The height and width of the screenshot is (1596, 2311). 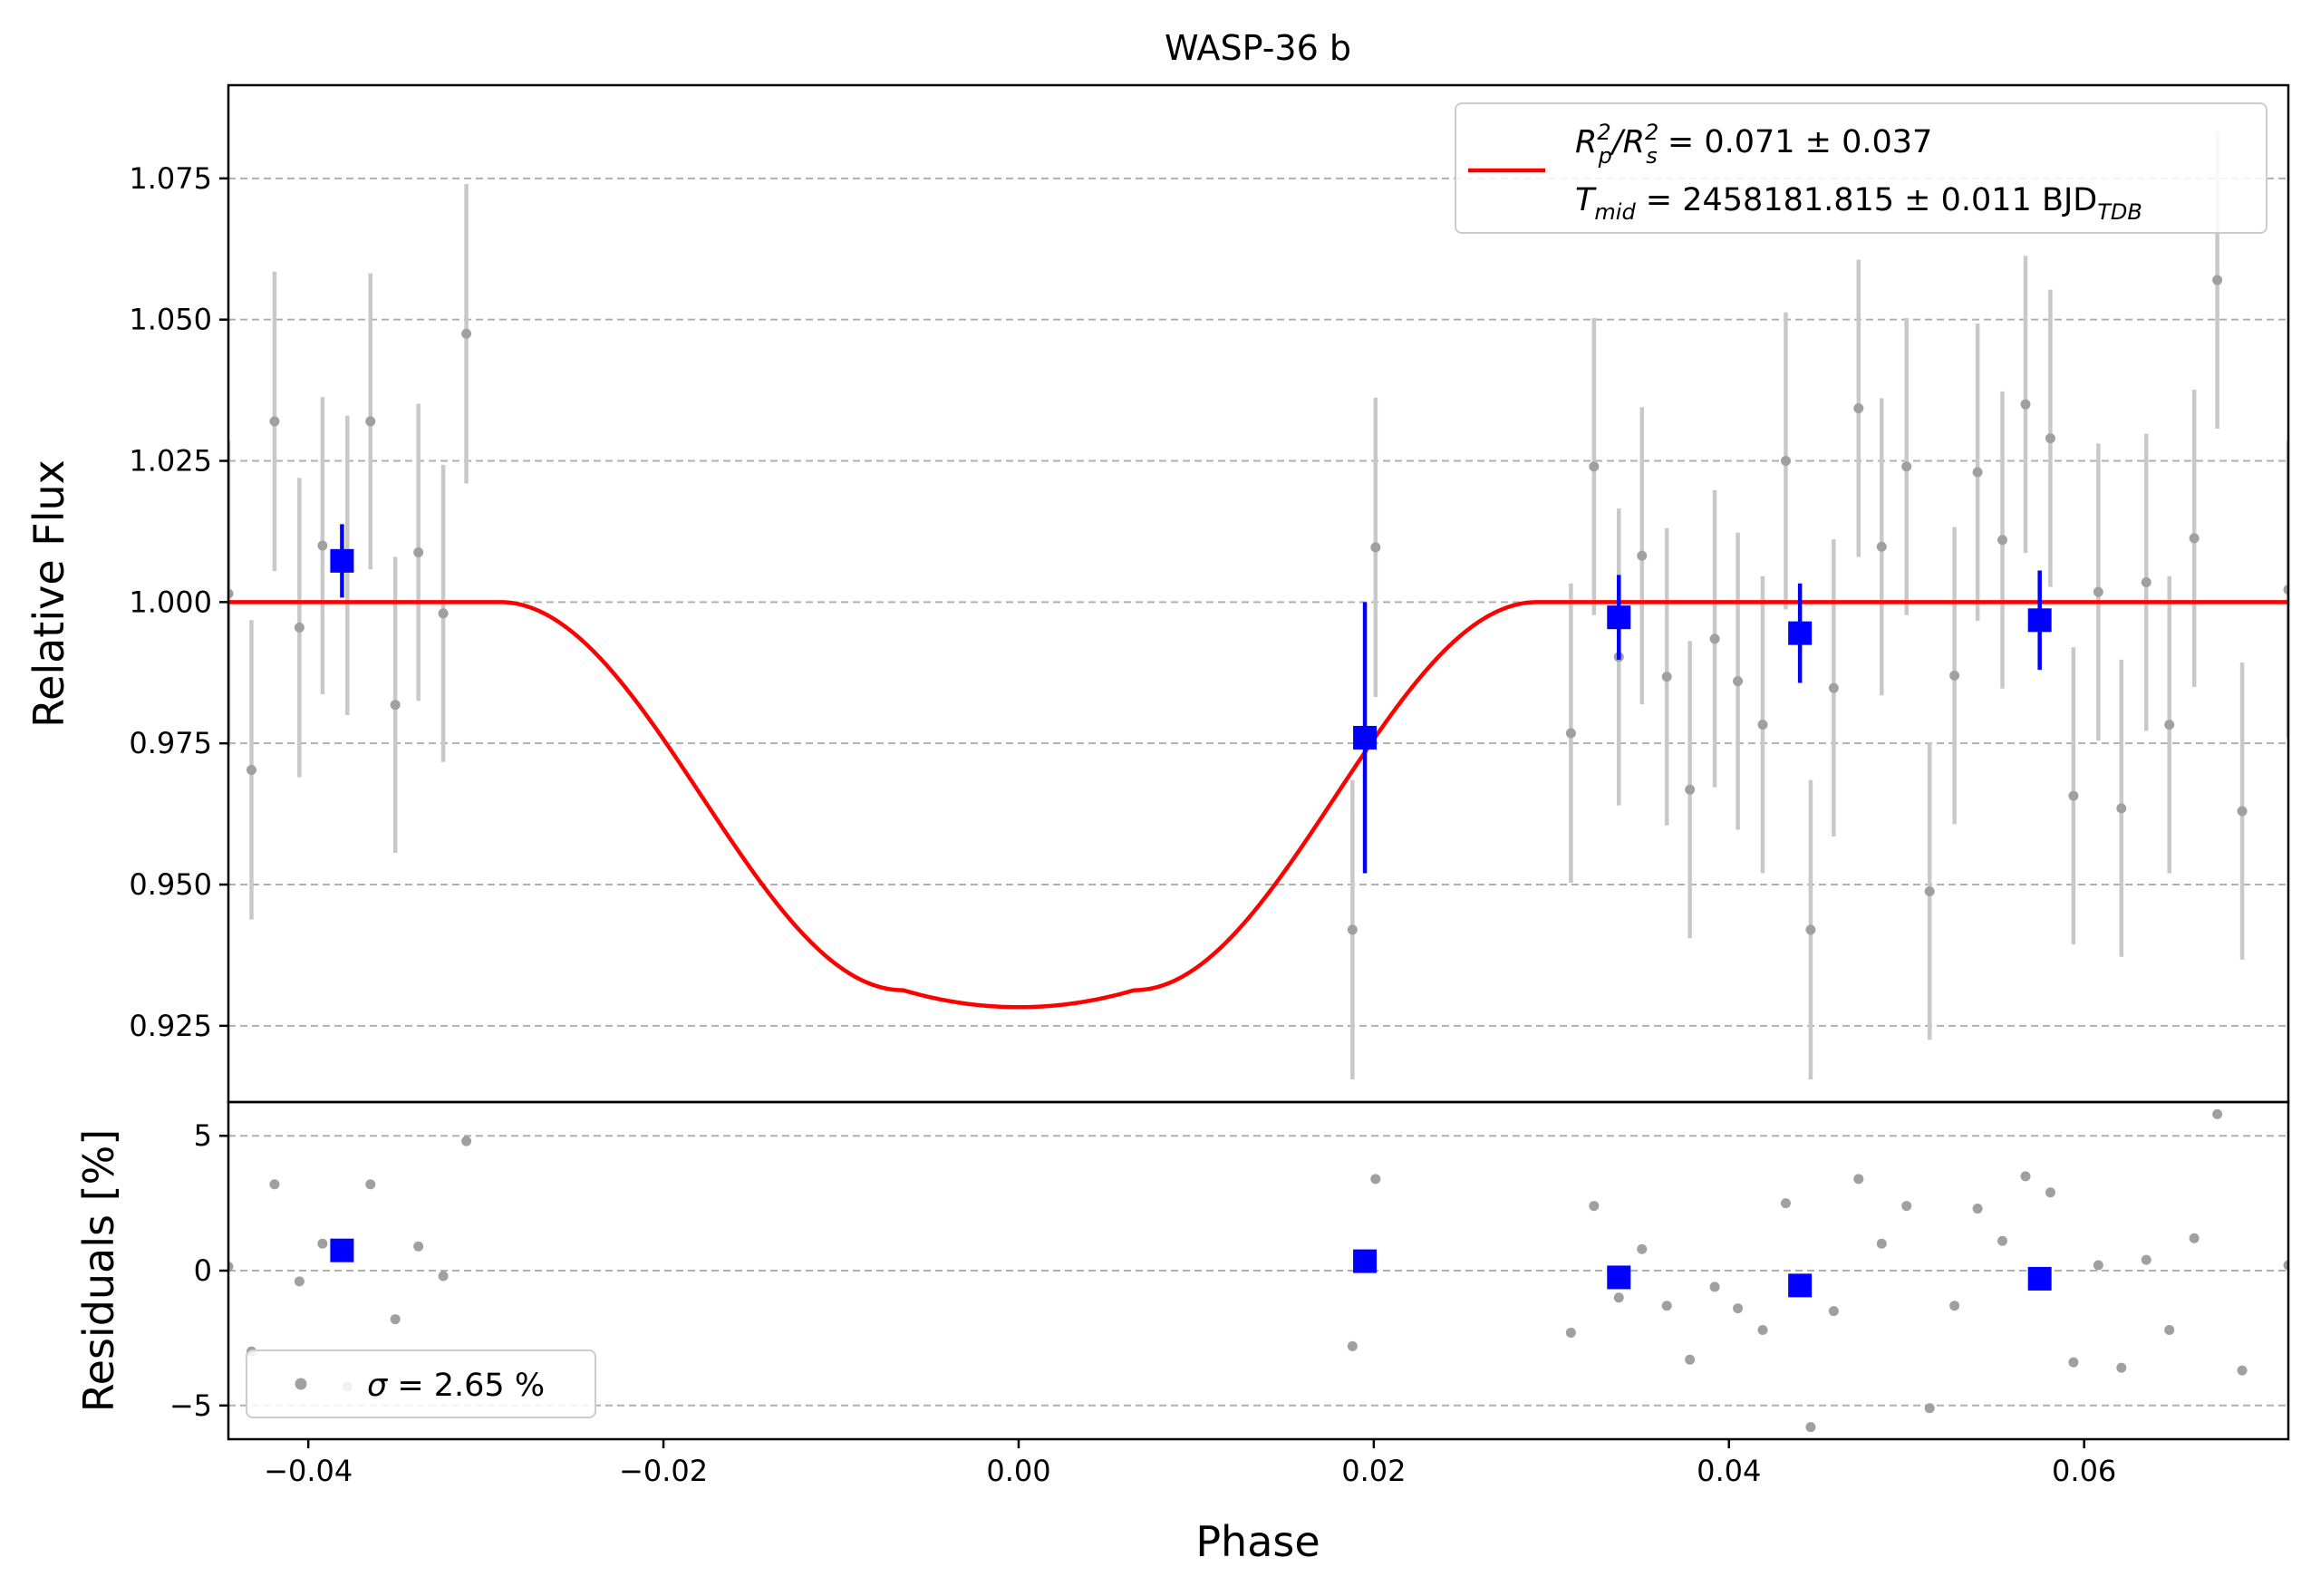 I want to click on residual-y-tick-label: 0, so click(x=203, y=1270).